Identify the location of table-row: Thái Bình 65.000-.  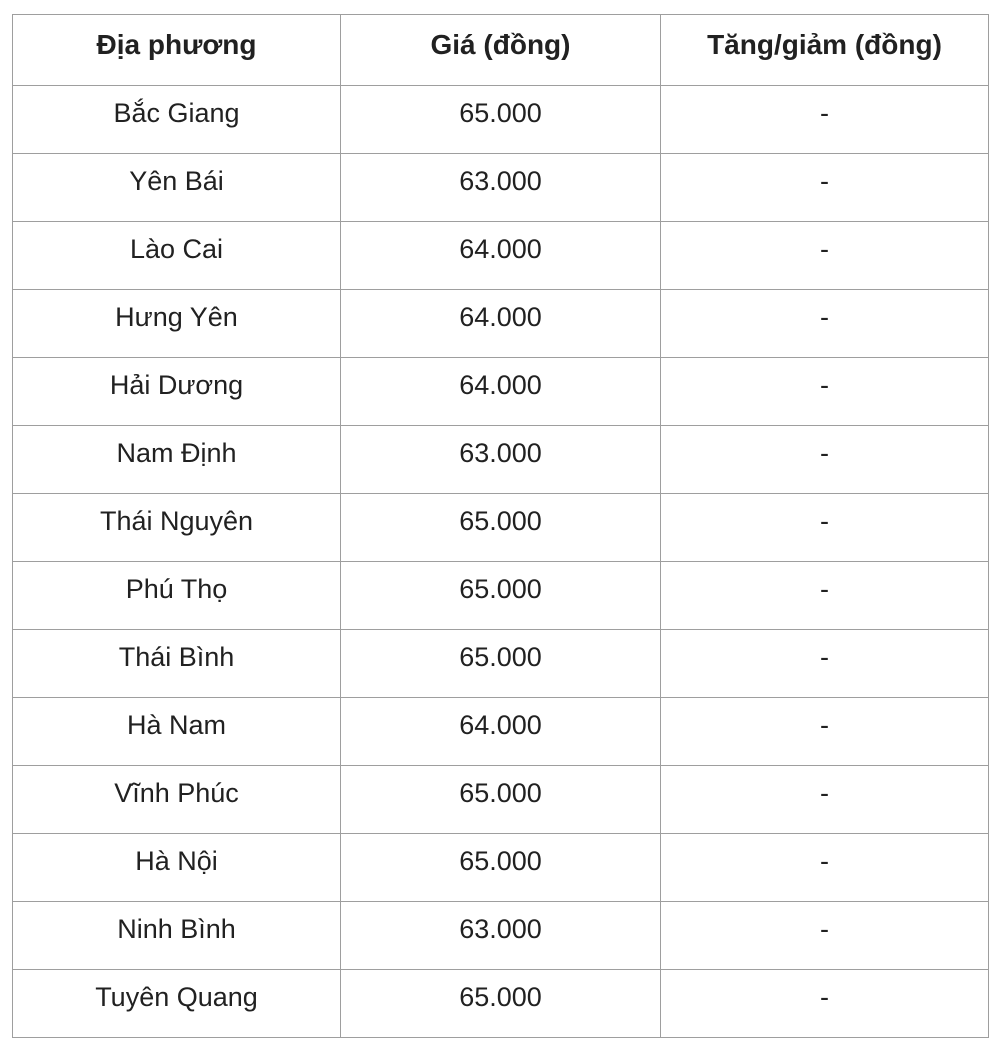
(500, 663).